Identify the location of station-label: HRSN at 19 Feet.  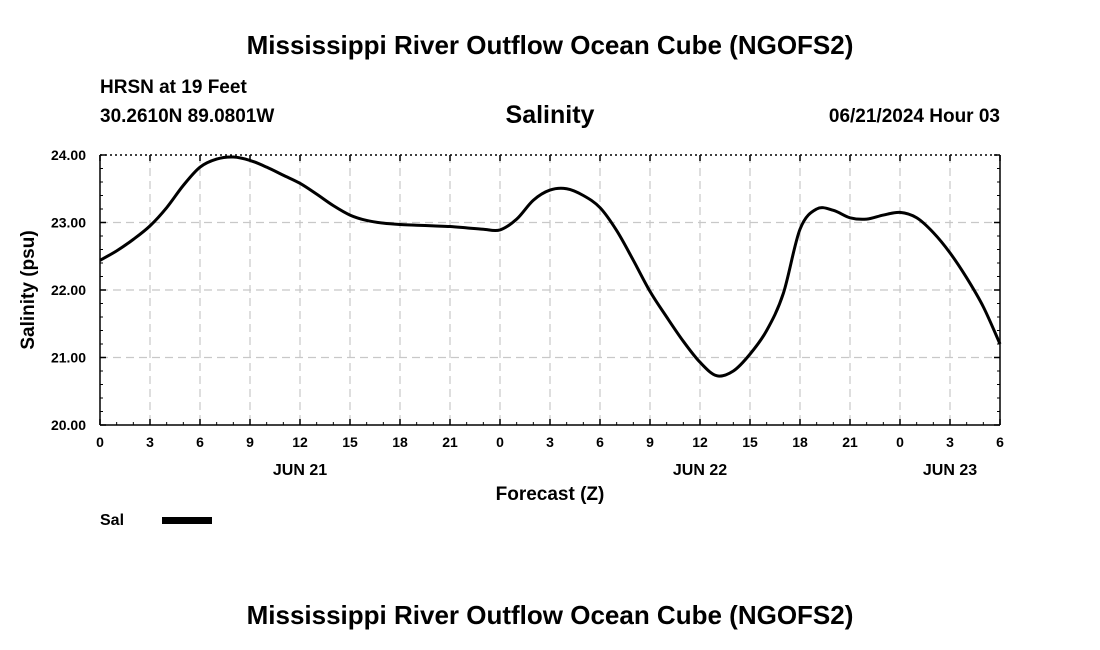
(173, 87).